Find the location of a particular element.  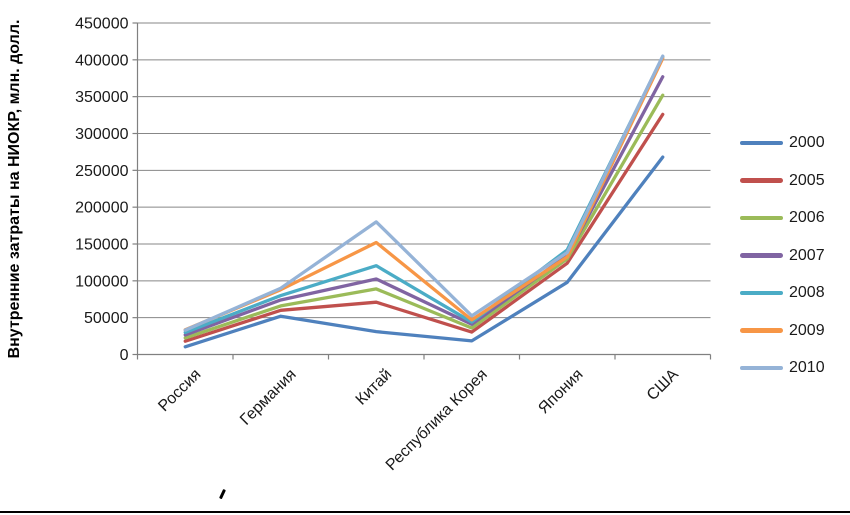

y-tick-label: 100000 is located at coordinates (101, 281).